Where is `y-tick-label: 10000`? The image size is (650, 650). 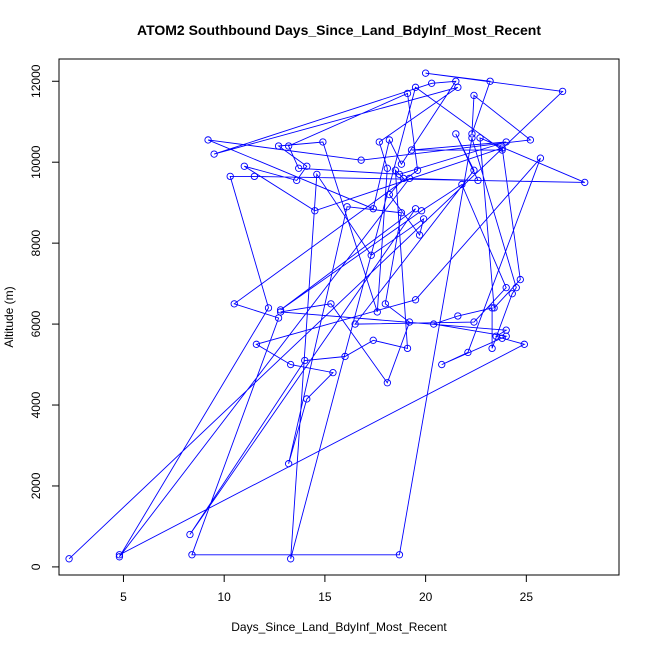
y-tick-label: 10000 is located at coordinates (36, 162).